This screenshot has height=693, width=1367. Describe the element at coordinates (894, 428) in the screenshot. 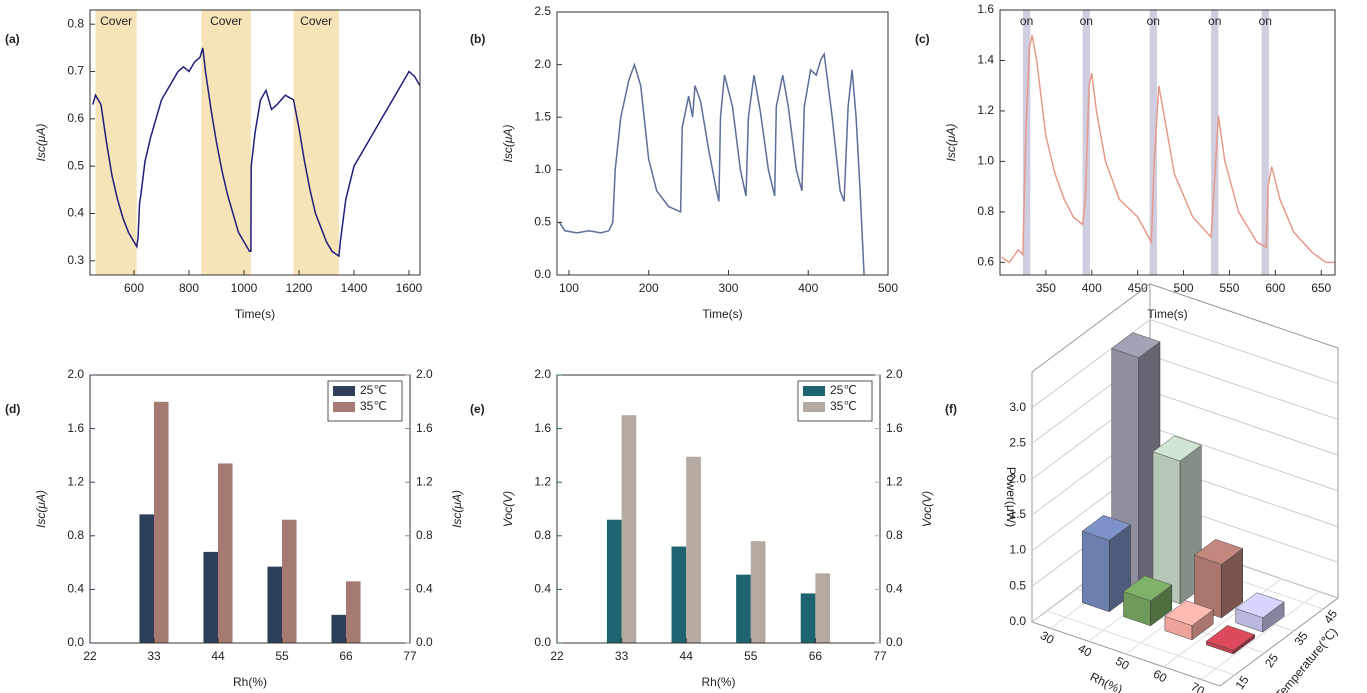

I see `y2-tick-label: 1.6` at that location.